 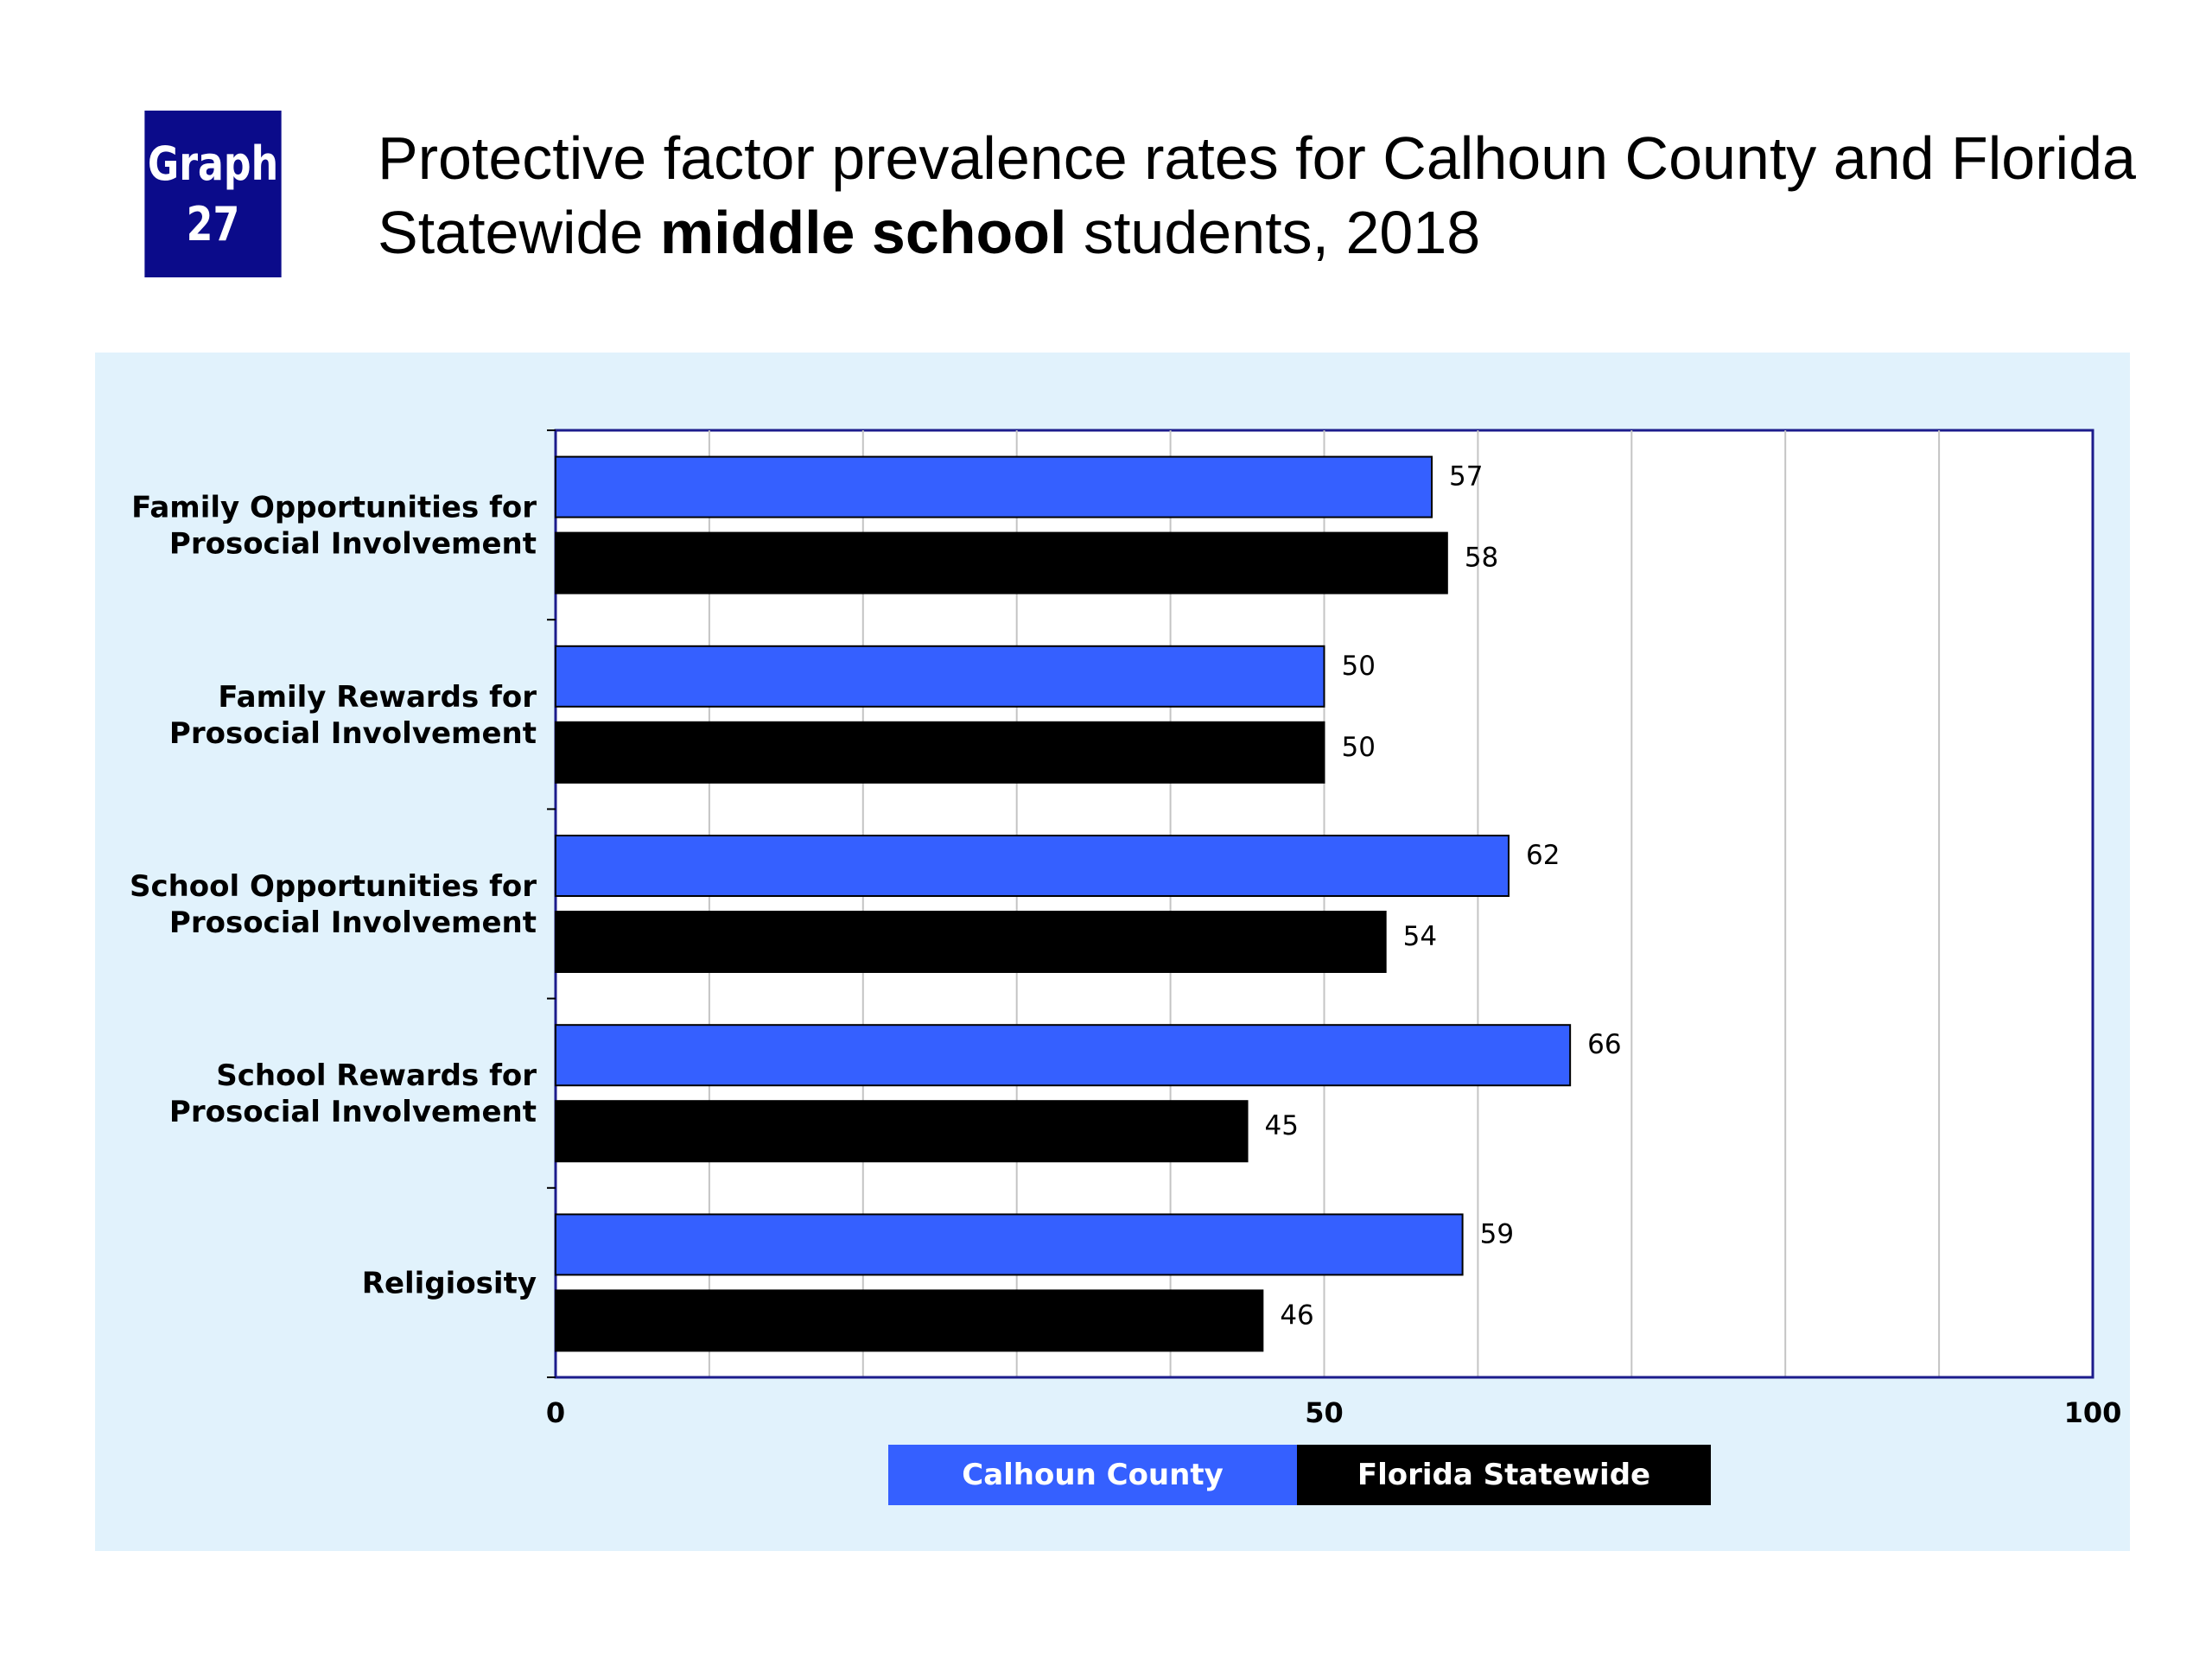 What do you see at coordinates (1420, 936) in the screenshot?
I see `data-label-florida-statewide: 54` at bounding box center [1420, 936].